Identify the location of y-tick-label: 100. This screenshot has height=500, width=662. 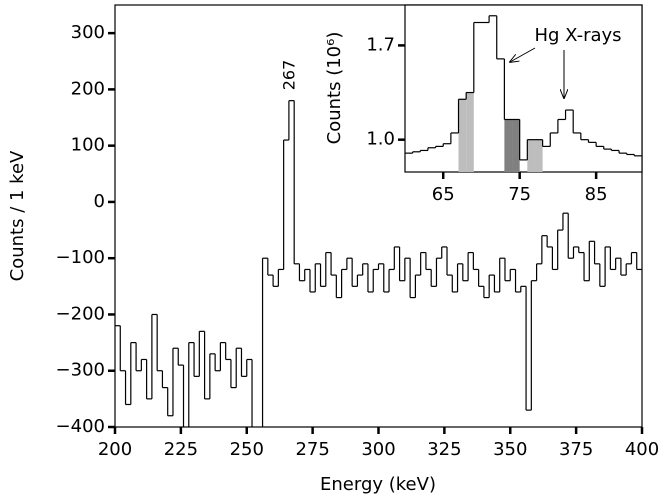
(88, 145).